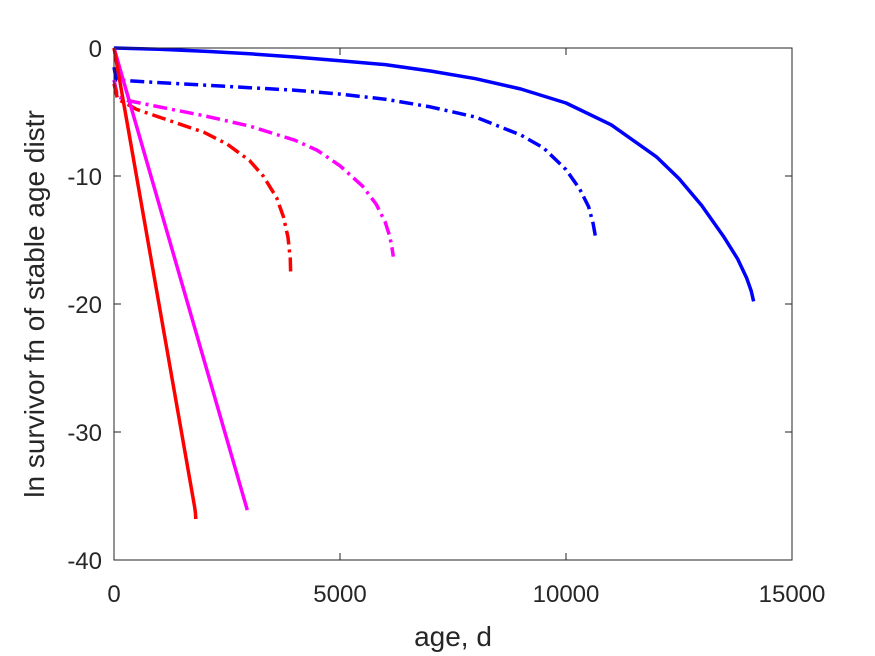 The image size is (875, 656). I want to click on y-axis-label: ln survivor fn of stable age distr, so click(34, 304).